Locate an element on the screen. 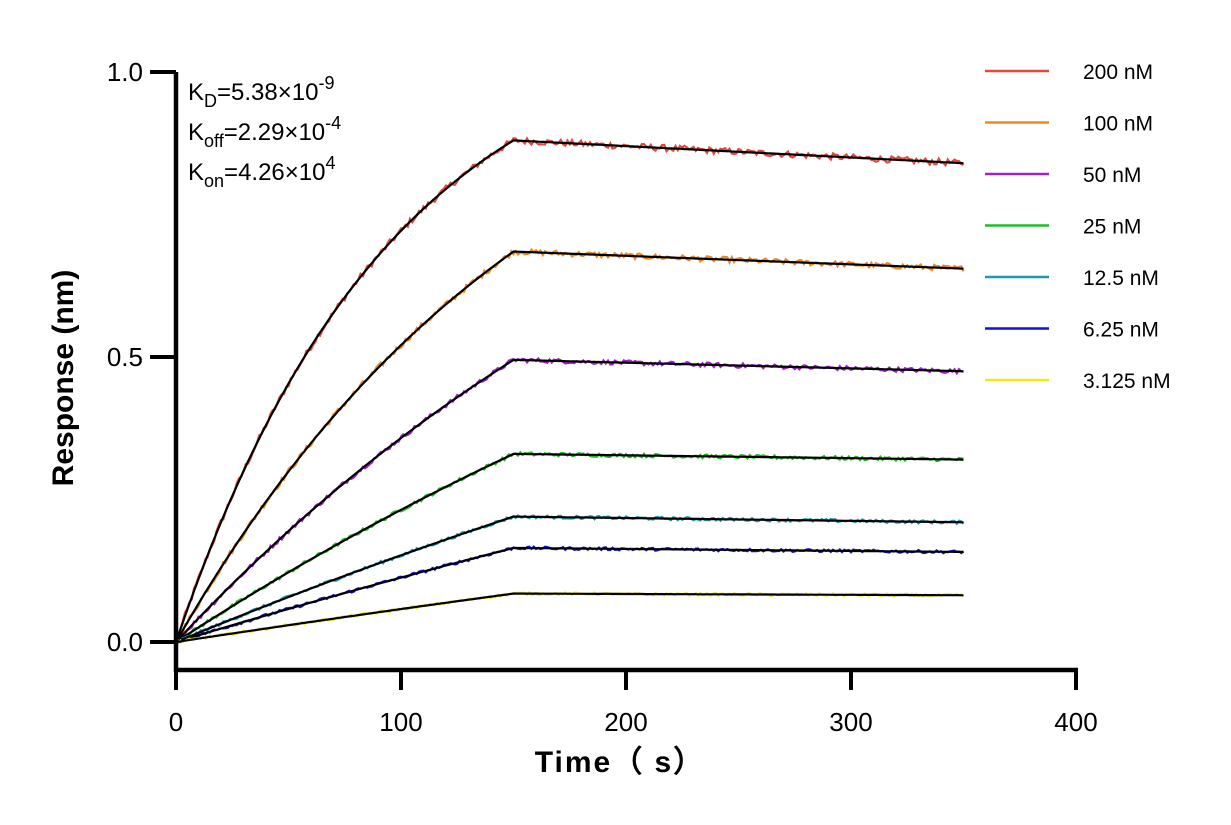 This screenshot has height=825, width=1231. legend-label: 25 nM is located at coordinates (1112, 227).